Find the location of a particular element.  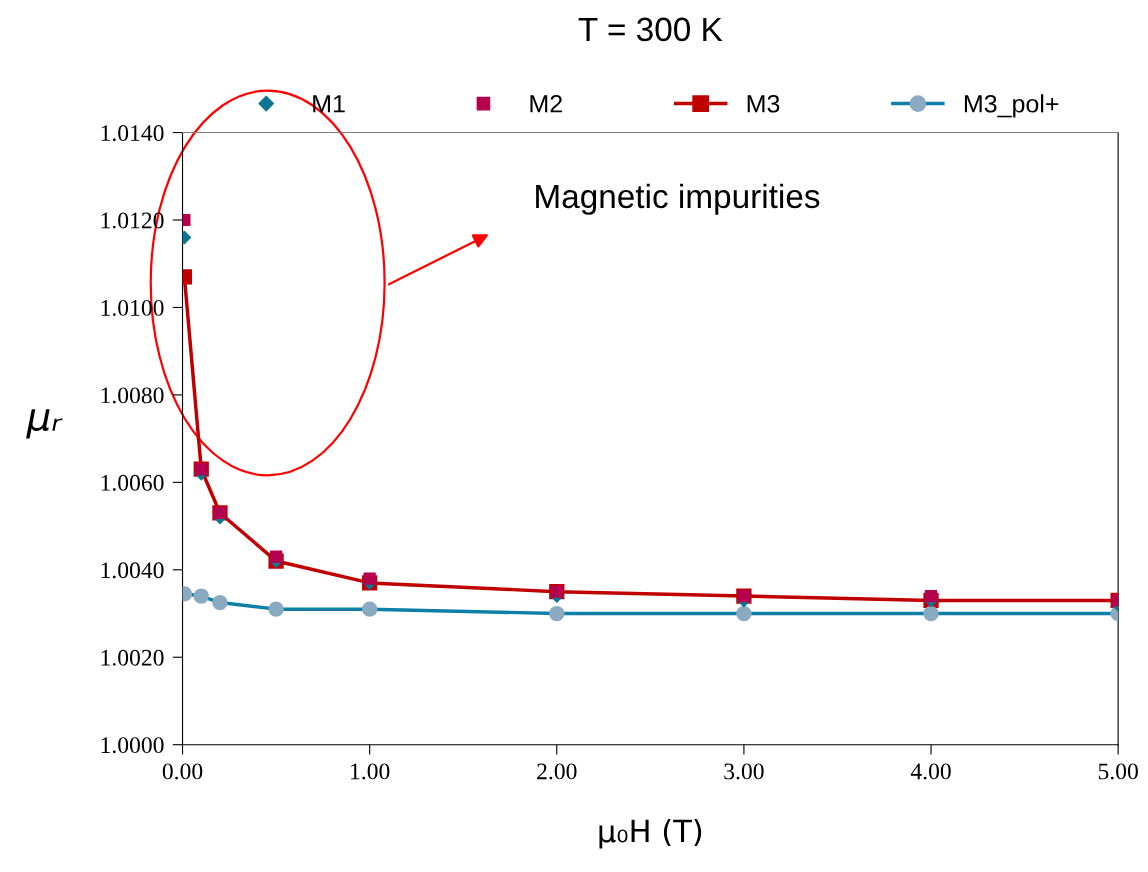

legend-label: M2 is located at coordinates (546, 103).